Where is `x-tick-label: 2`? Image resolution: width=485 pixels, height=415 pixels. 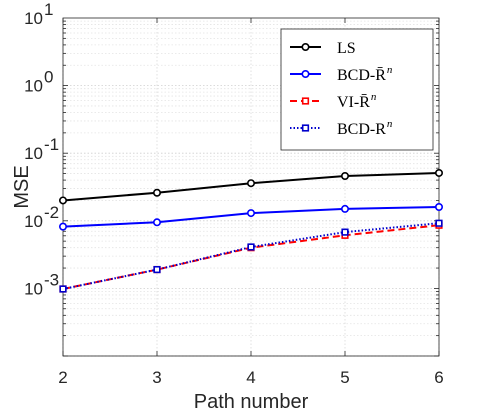 x-tick-label: 2 is located at coordinates (62, 377).